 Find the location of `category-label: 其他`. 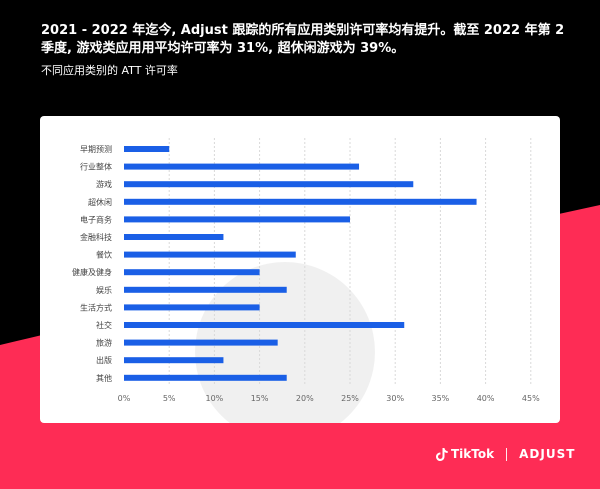

category-label: 其他 is located at coordinates (104, 378).